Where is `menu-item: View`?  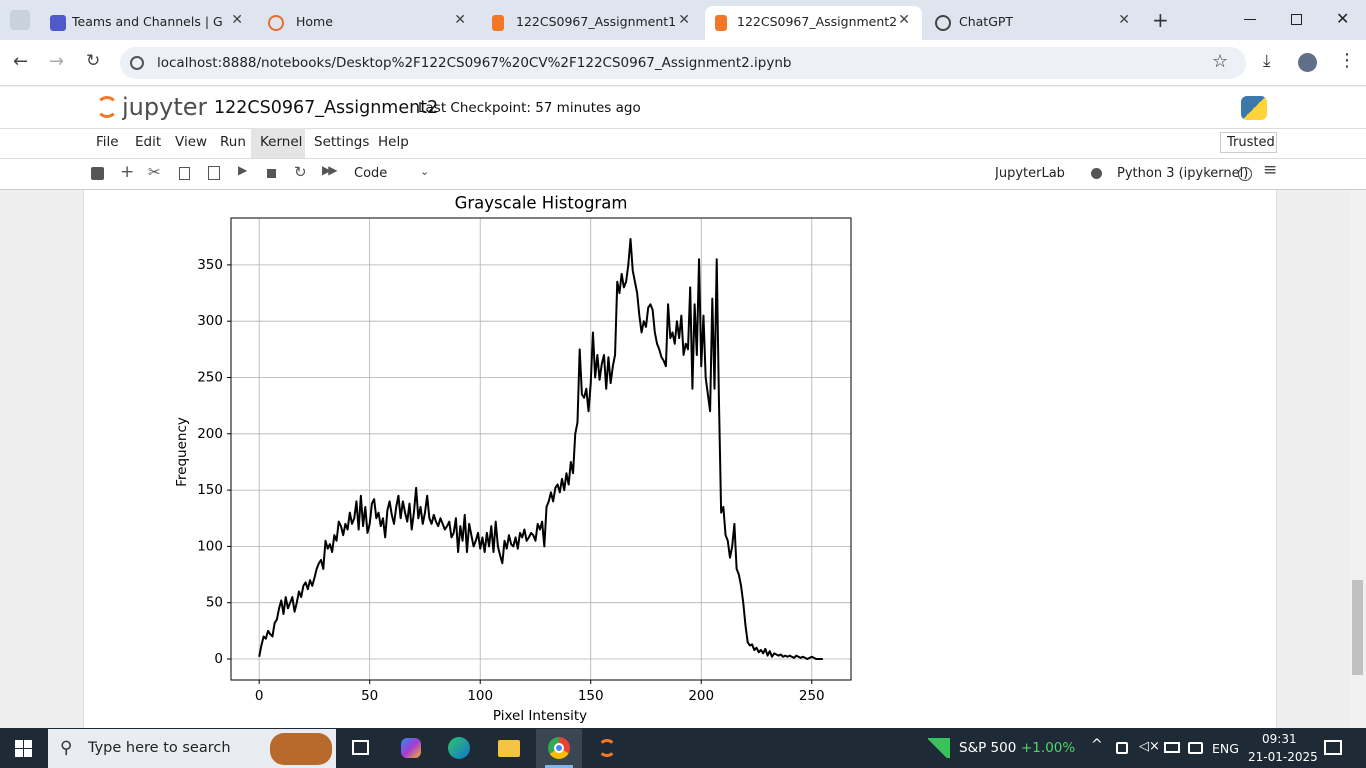
menu-item: View is located at coordinates (191, 142).